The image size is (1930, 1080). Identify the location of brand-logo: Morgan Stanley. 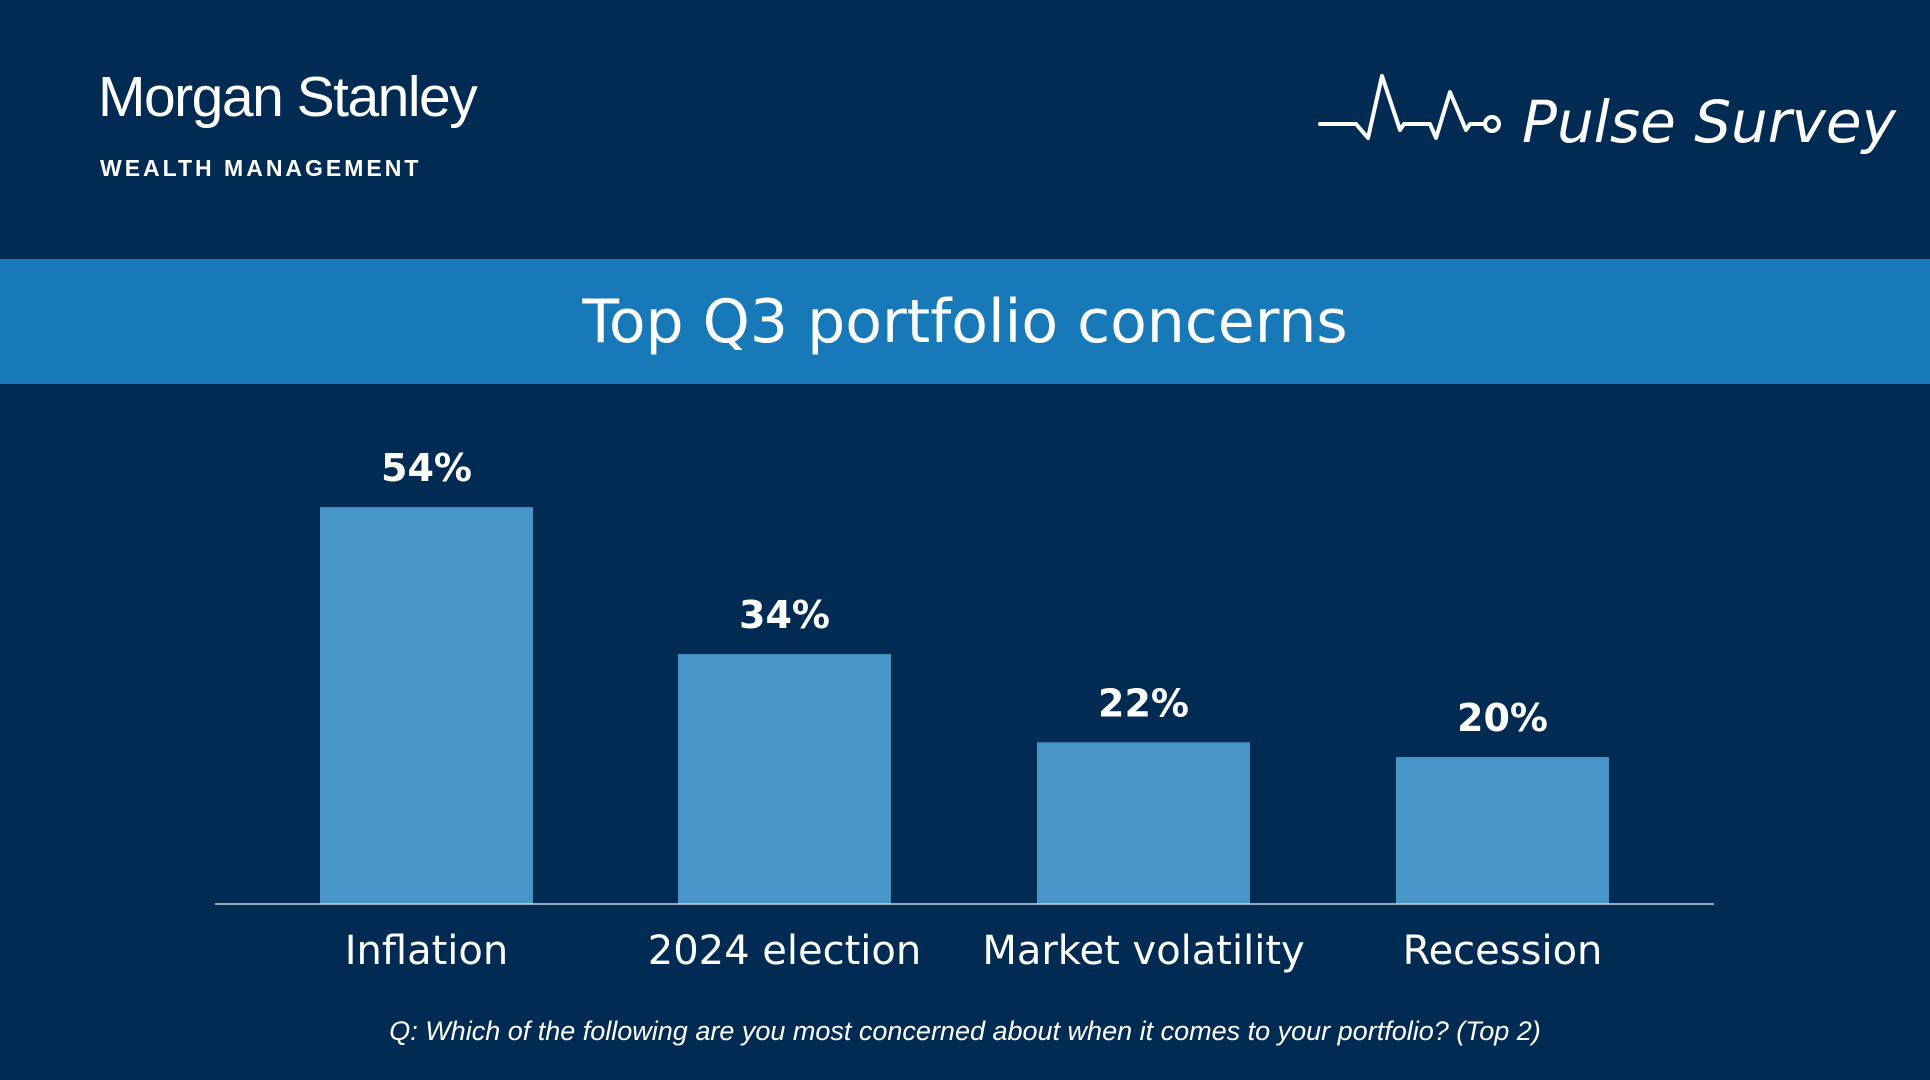
(288, 97).